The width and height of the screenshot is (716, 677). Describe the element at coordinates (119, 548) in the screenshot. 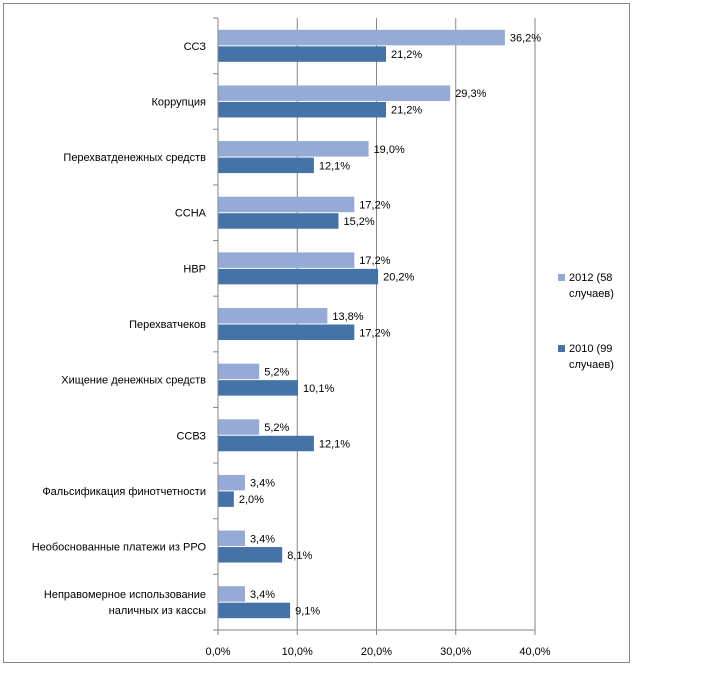

I see `category-label: Необоснованные платежи из РРО` at that location.